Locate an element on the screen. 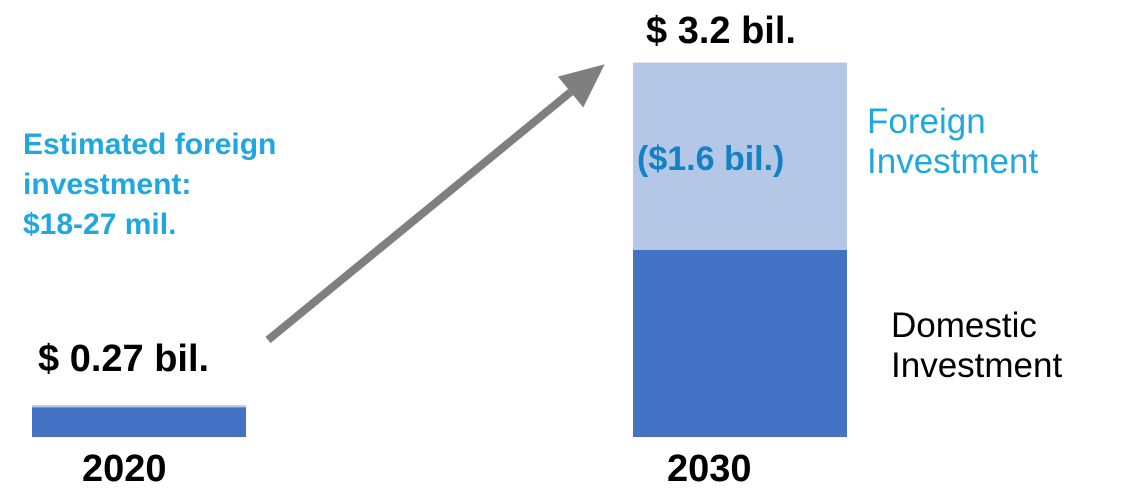 The width and height of the screenshot is (1139, 495). year-label-2020: 2020 is located at coordinates (124, 469).